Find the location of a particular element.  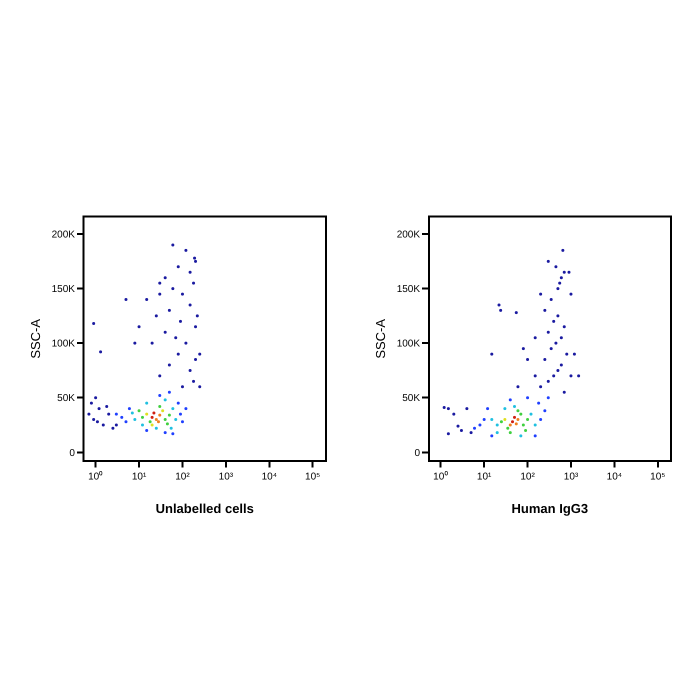

x-axis-title: Unlabelled cells is located at coordinates (205, 508).